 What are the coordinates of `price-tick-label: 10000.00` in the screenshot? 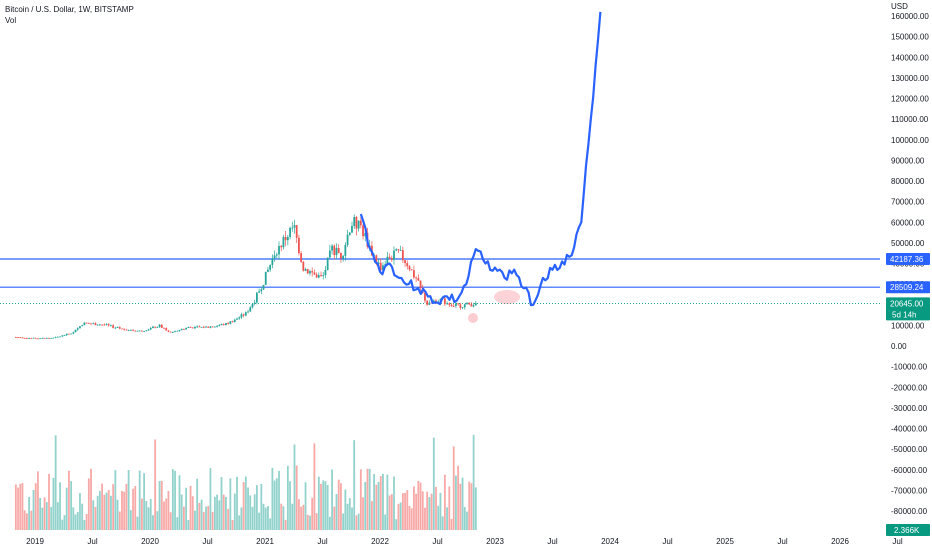 It's located at (908, 325).